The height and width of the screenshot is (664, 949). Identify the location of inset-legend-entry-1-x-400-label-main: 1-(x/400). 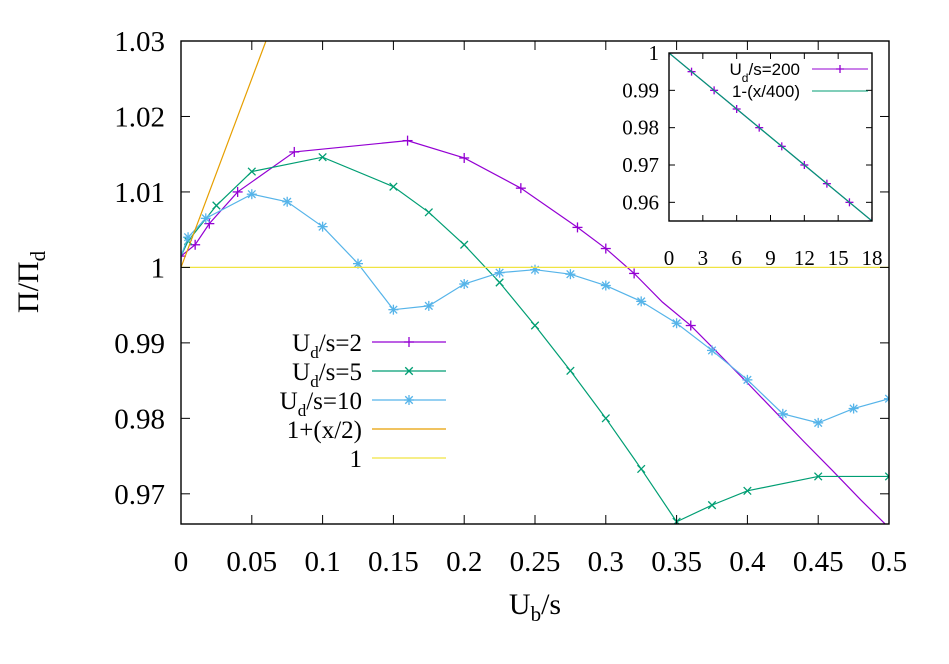
(766, 91).